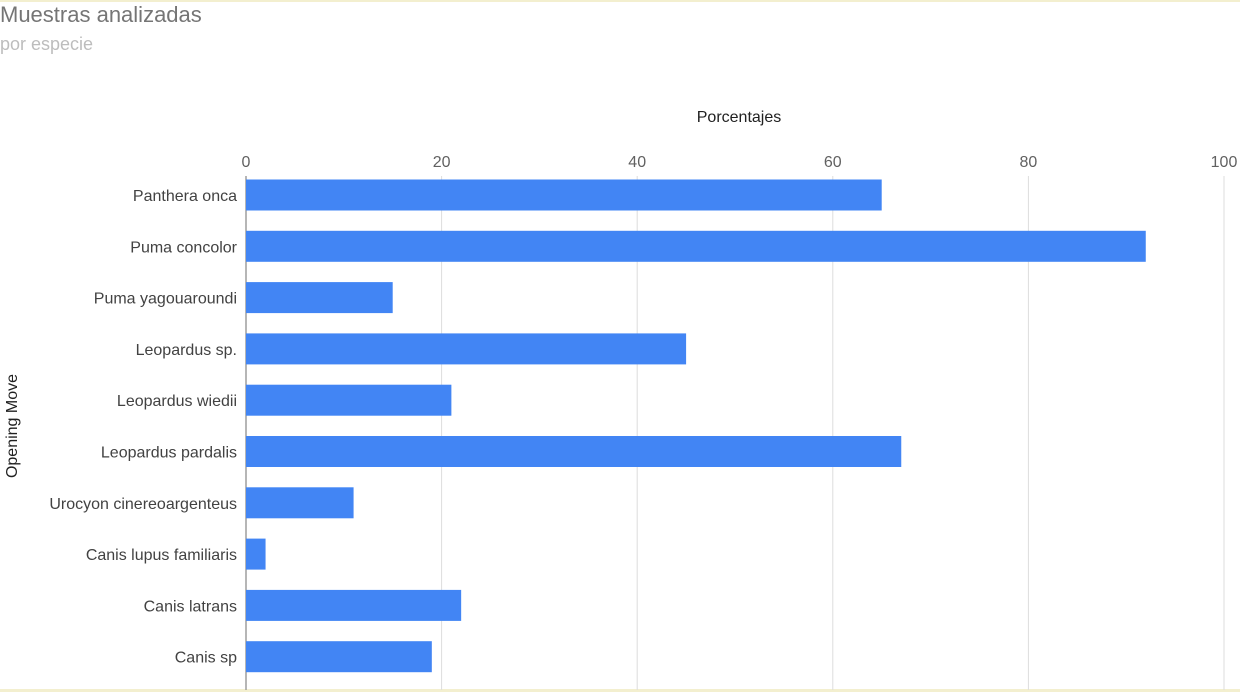 Image resolution: width=1240 pixels, height=692 pixels. Describe the element at coordinates (101, 14) in the screenshot. I see `chart-title: Muestras analizadas` at that location.